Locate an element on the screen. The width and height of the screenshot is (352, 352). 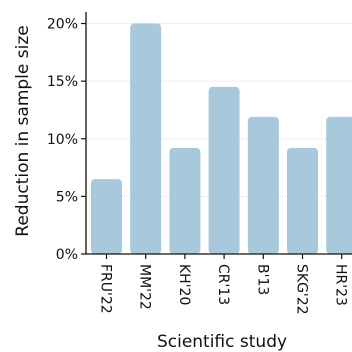
x-tick-label: B'13 is located at coordinates (262, 279).